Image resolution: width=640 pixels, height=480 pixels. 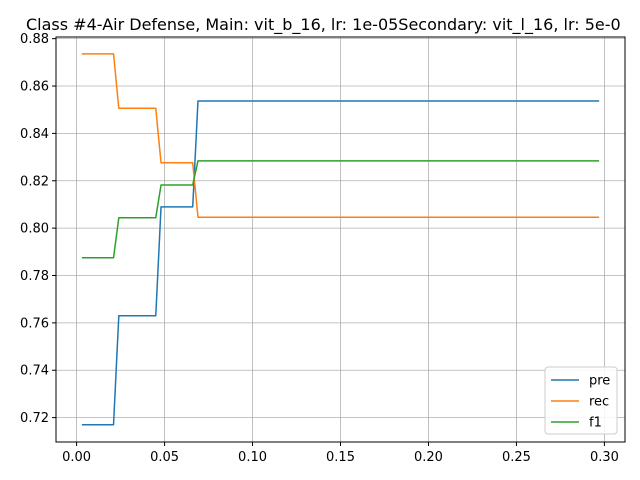 What do you see at coordinates (595, 423) in the screenshot?
I see `legend-label-f1: f1` at bounding box center [595, 423].